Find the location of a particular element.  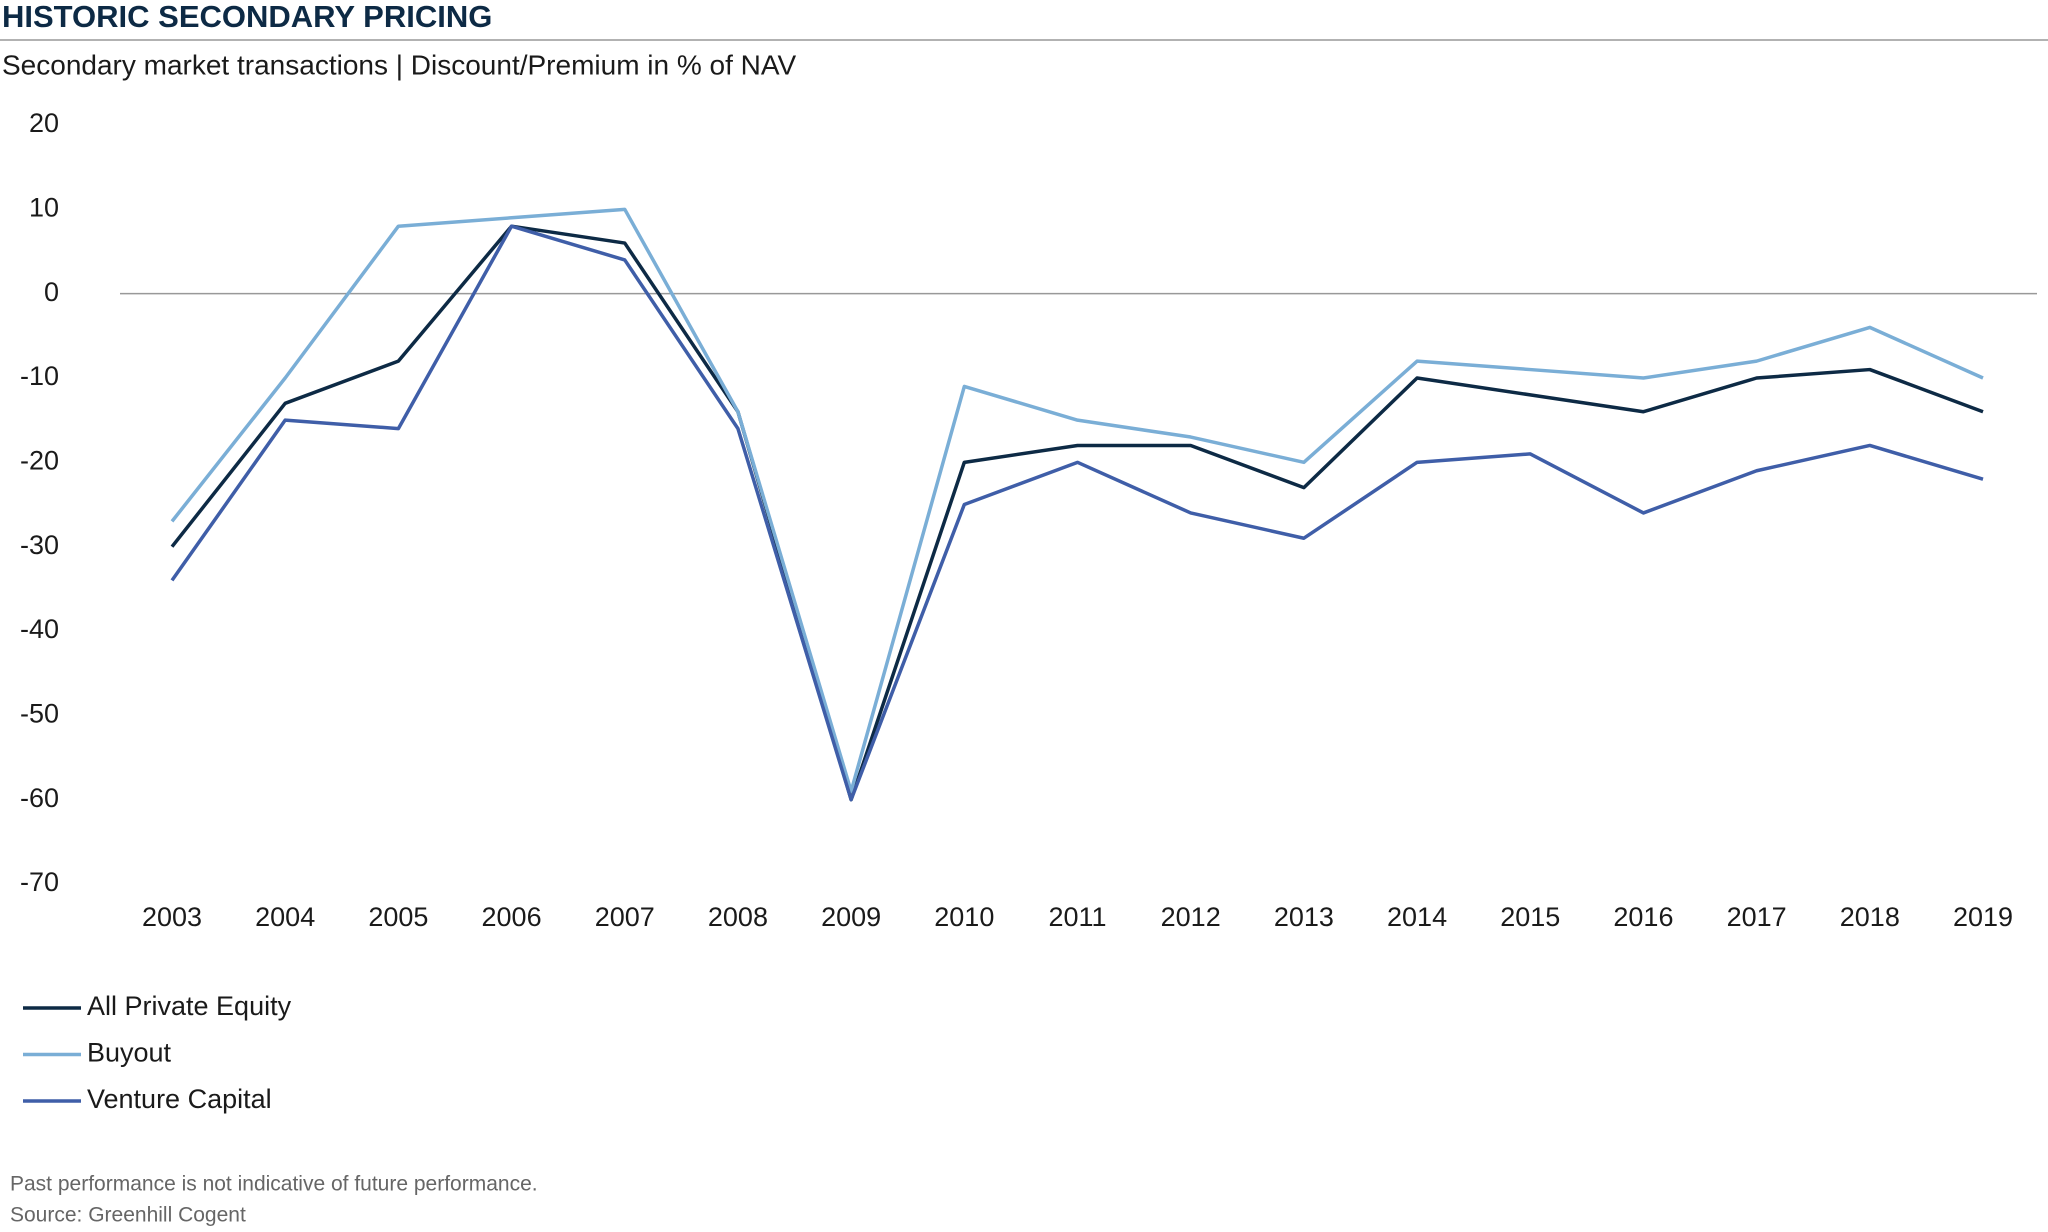

x-tick-label: 2006 is located at coordinates (512, 917).